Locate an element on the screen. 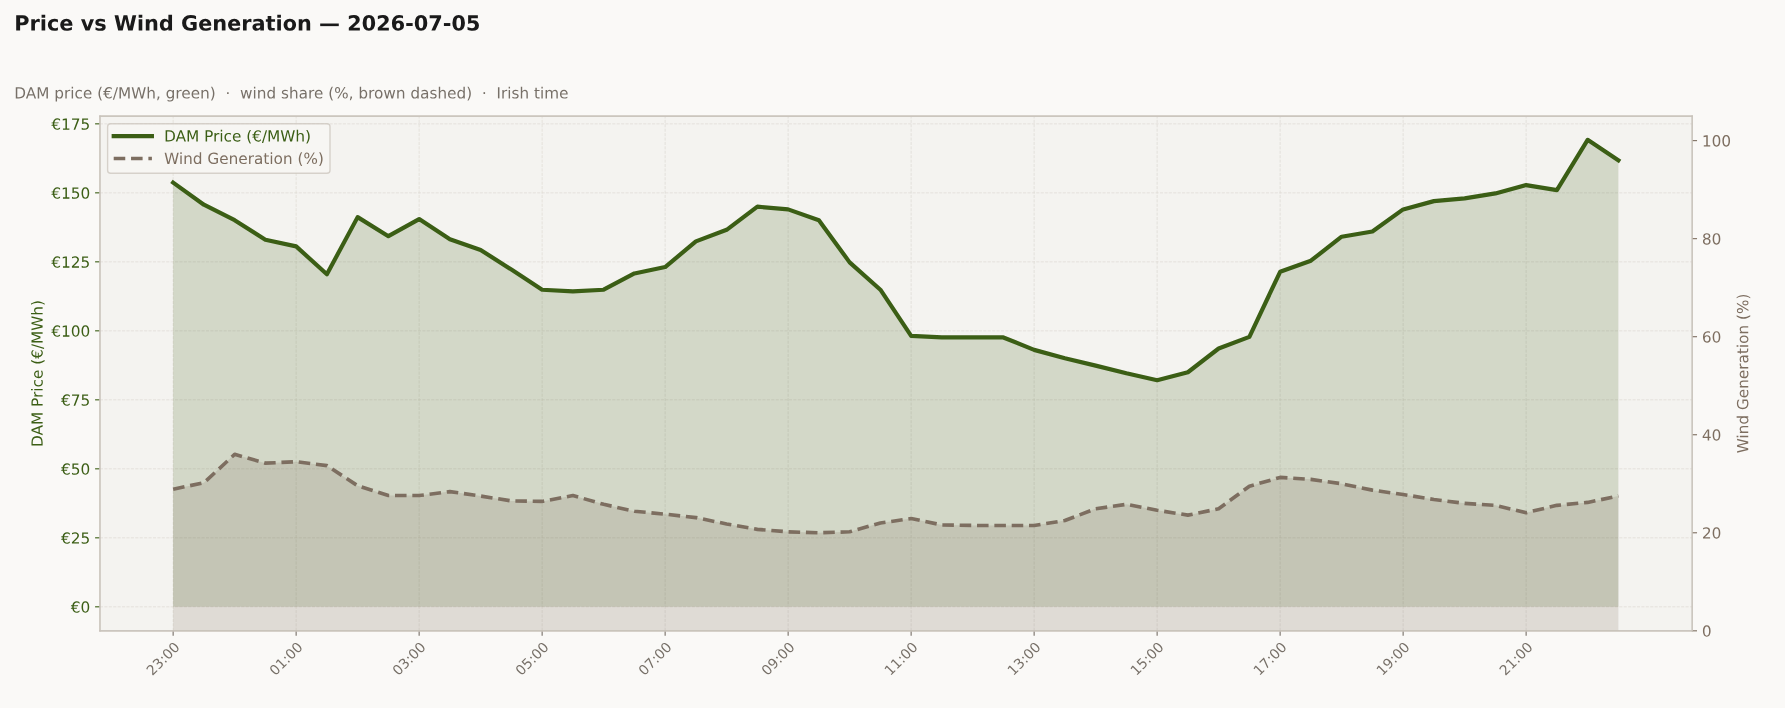  y-tick-label: €100 is located at coordinates (70, 331).